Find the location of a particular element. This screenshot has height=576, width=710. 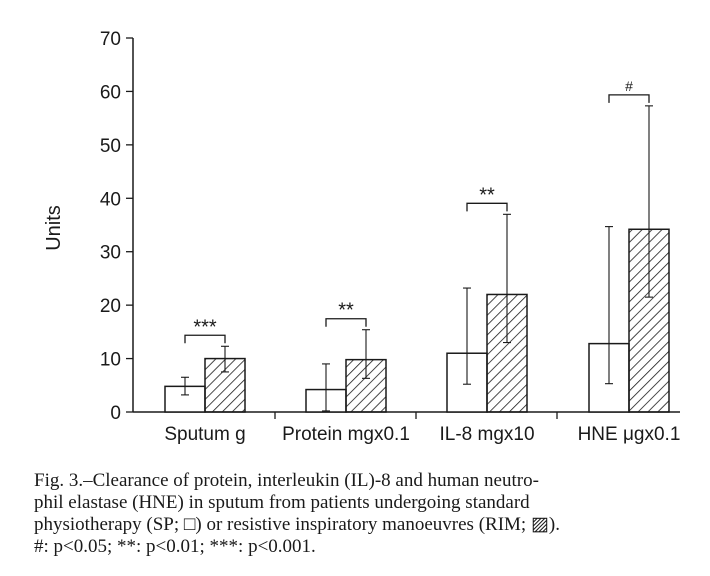

x-tick-label: Protein mgx0.1 is located at coordinates (346, 434).